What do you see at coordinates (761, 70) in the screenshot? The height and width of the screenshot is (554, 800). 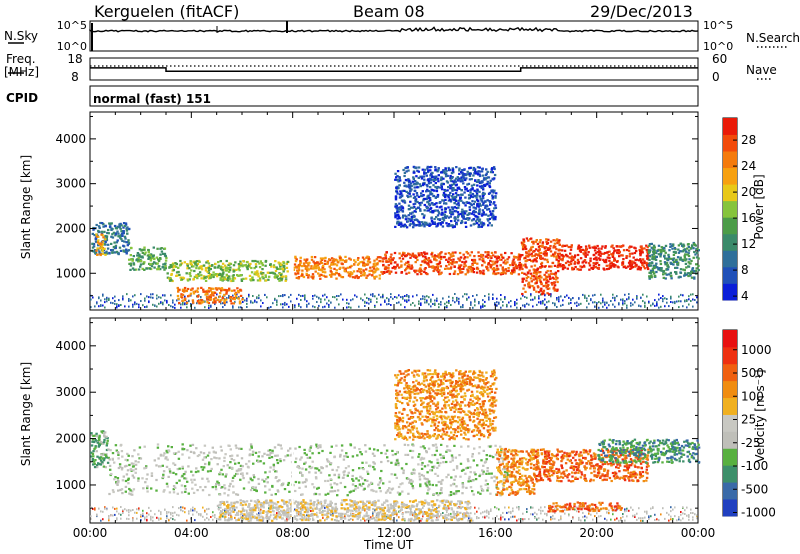 I see `nave-label: Nave` at bounding box center [761, 70].